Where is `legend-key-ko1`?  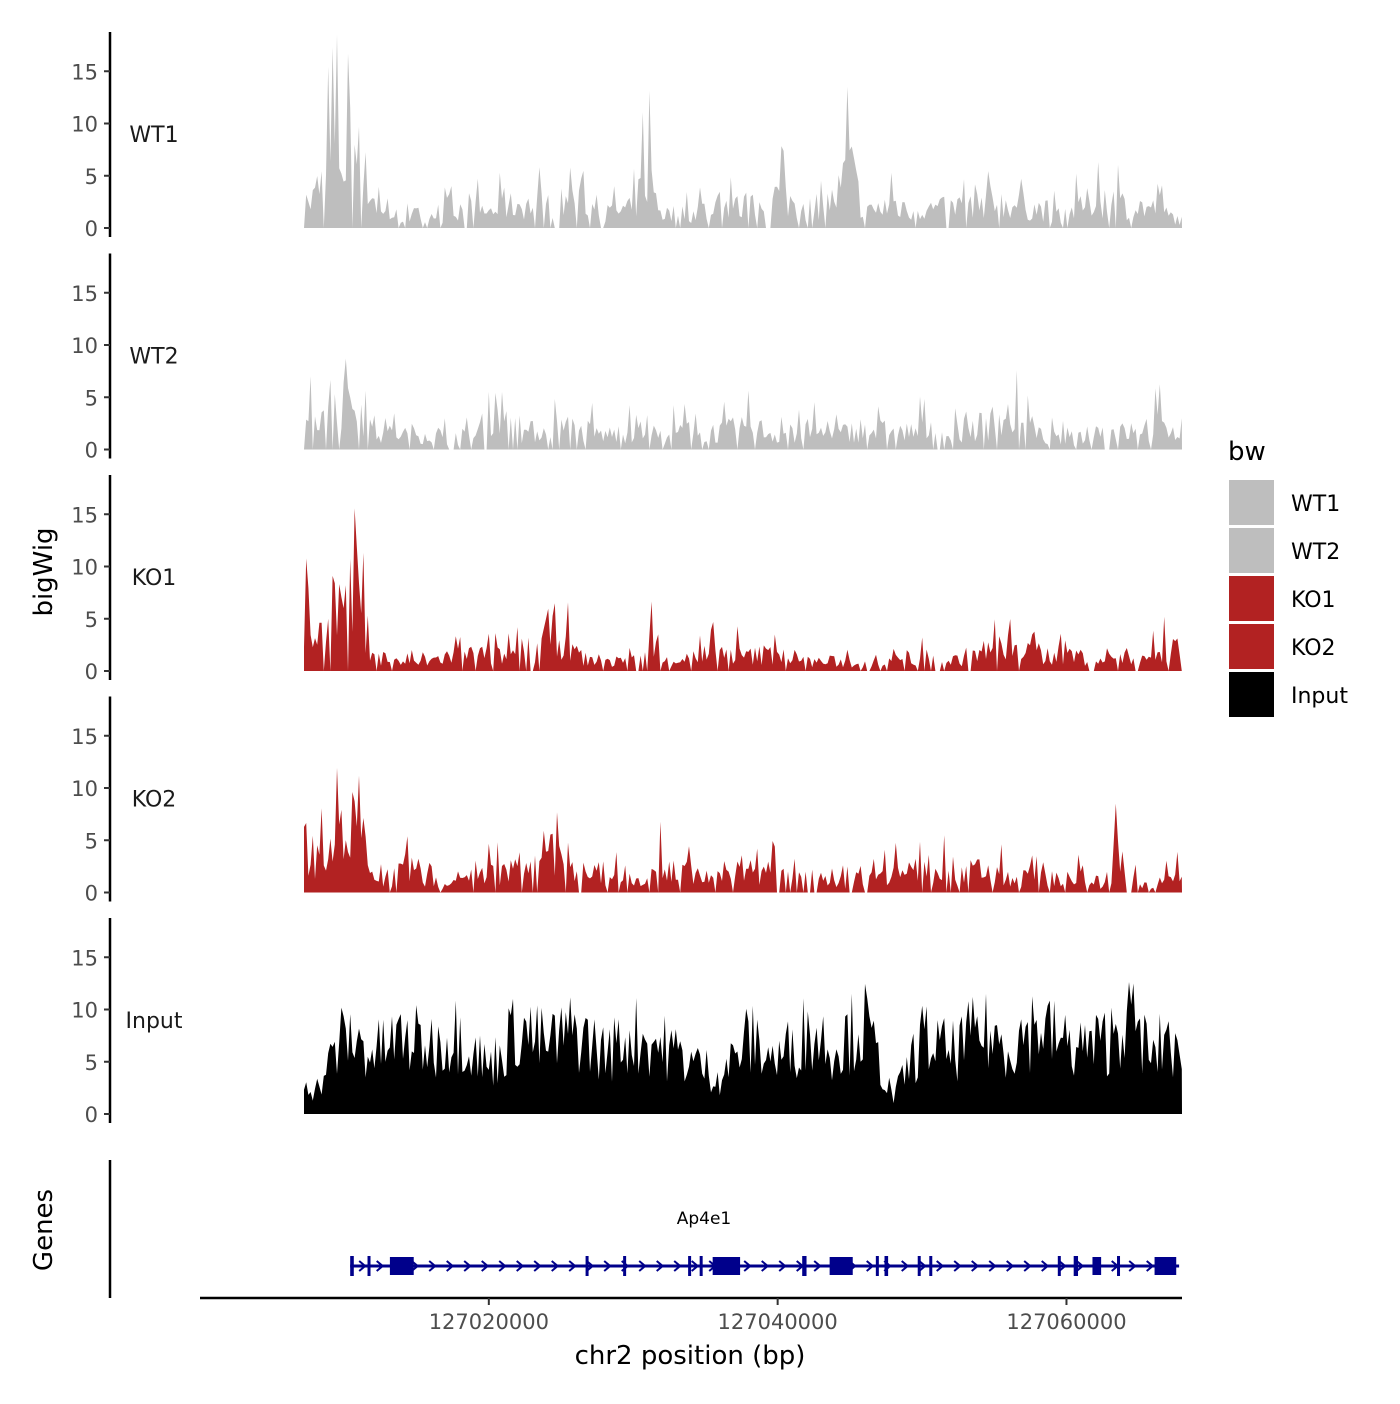 legend-key-ko1 is located at coordinates (1251, 598).